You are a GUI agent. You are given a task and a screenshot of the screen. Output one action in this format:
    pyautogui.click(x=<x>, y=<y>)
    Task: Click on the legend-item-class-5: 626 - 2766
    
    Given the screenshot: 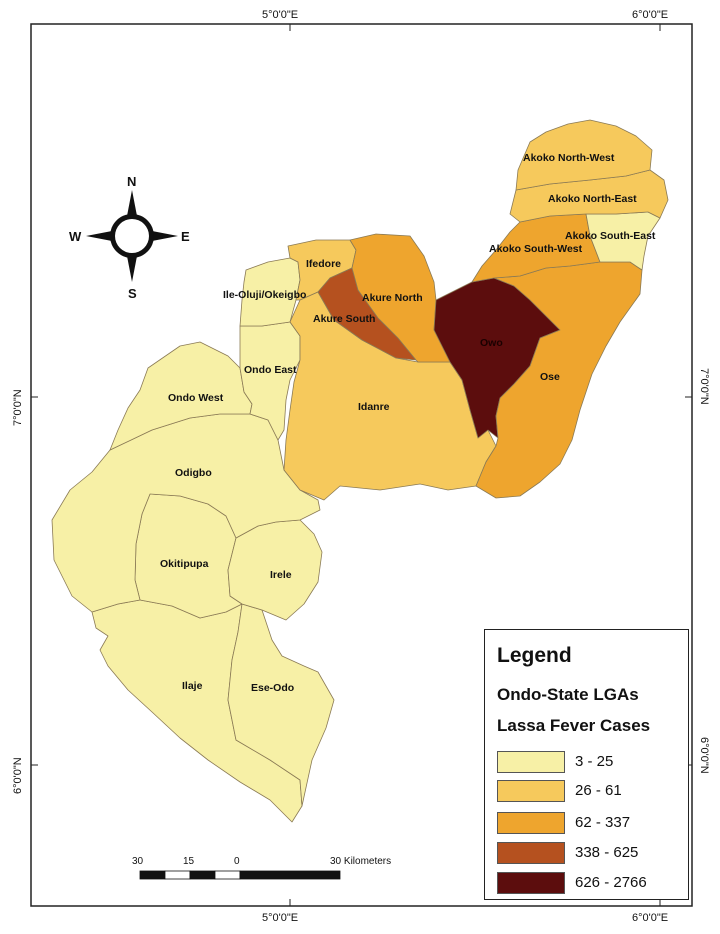 What is the action you would take?
    pyautogui.click(x=592, y=883)
    